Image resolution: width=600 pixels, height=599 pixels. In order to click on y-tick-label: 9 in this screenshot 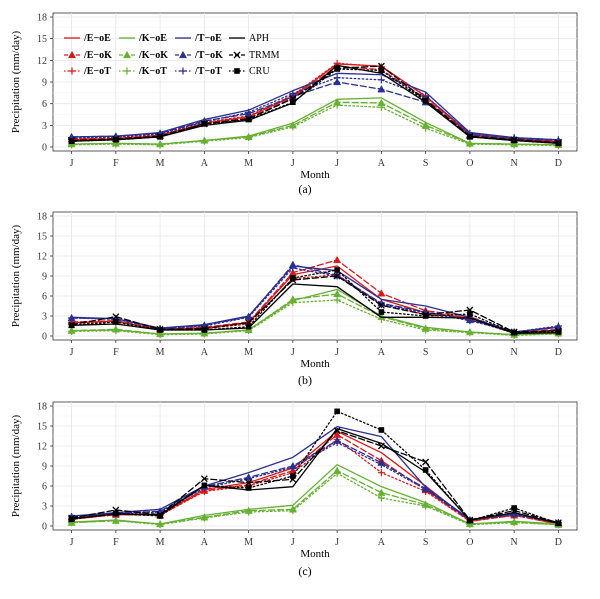, I will do `click(44, 83)`.